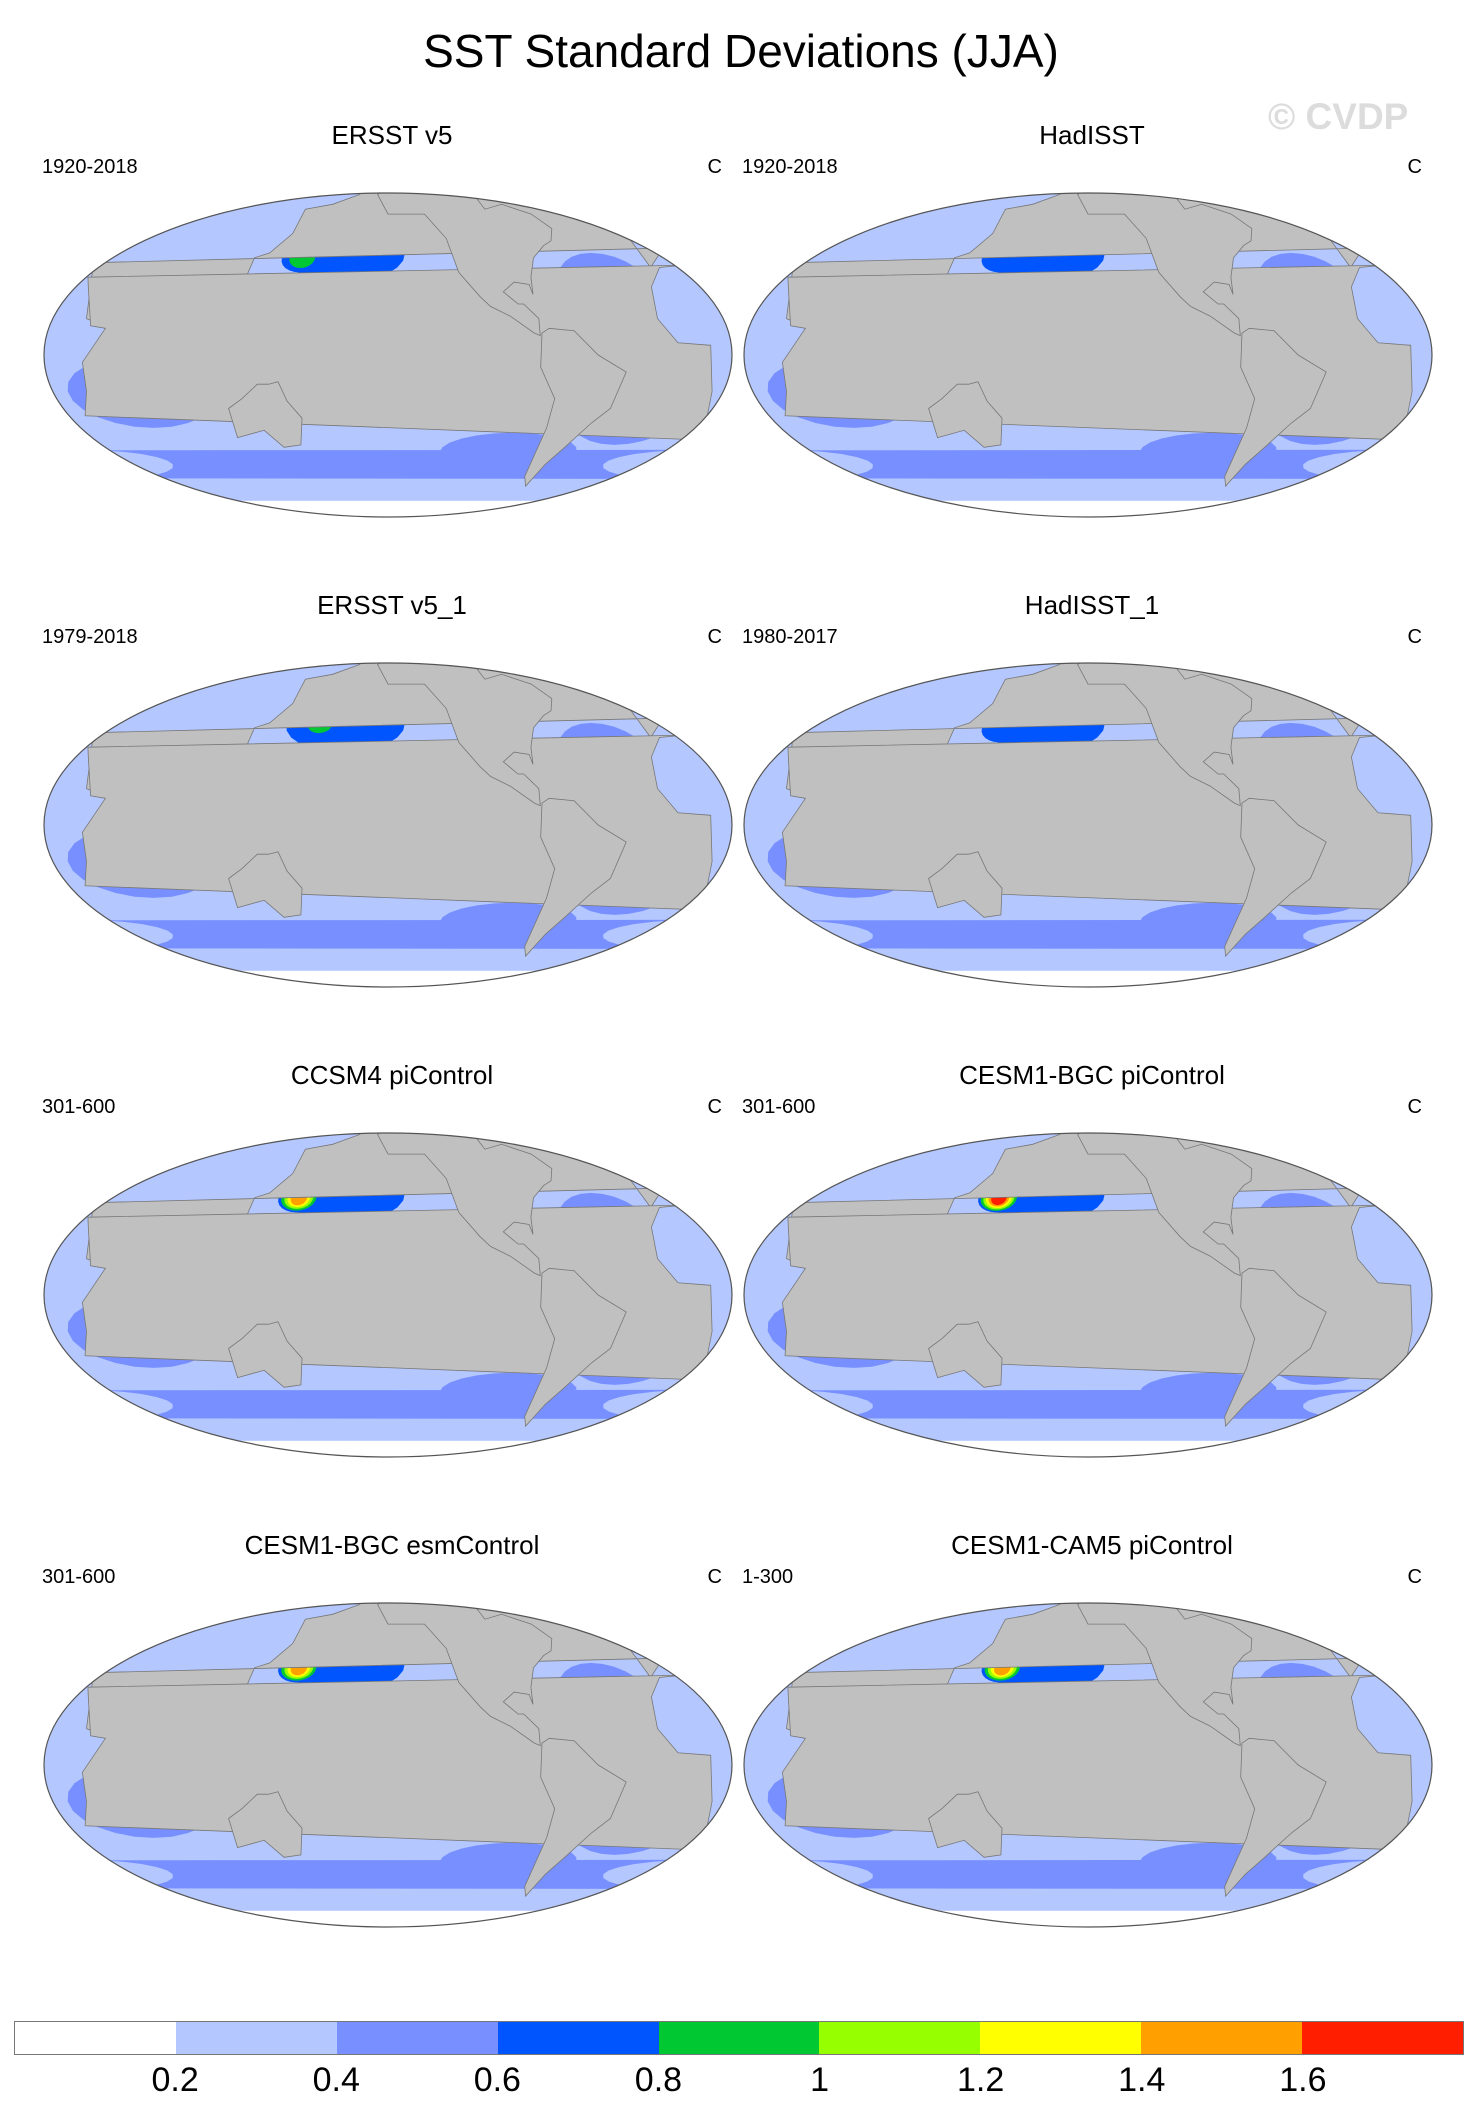 The width and height of the screenshot is (1482, 2126). I want to click on panel-title: ERSST v5, so click(392, 135).